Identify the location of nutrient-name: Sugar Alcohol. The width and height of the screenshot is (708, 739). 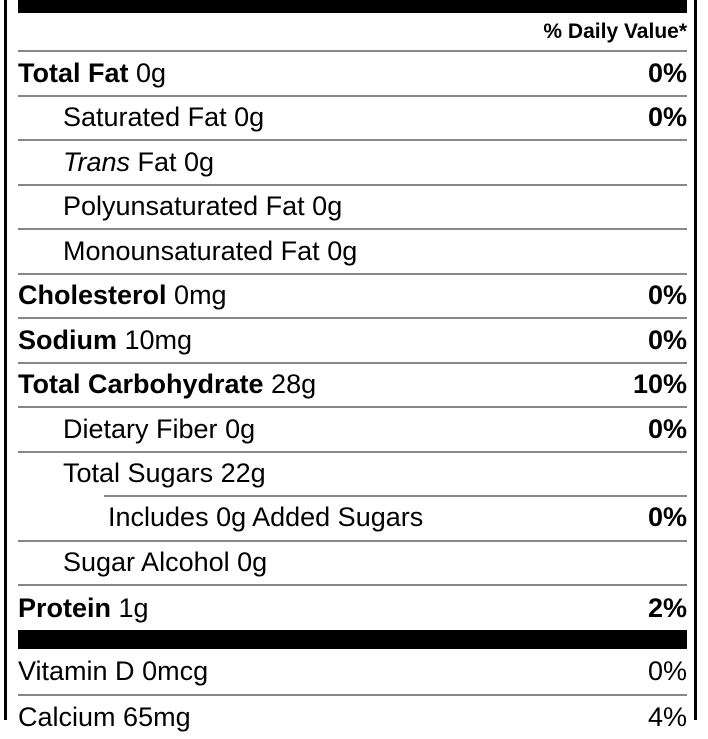
(146, 562).